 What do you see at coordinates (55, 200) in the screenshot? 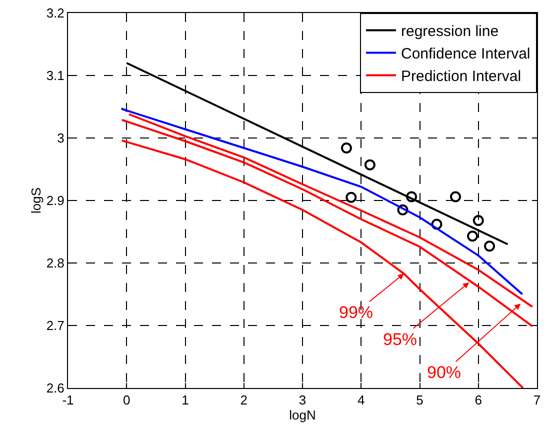
I see `y-tick-label: 2.9` at bounding box center [55, 200].